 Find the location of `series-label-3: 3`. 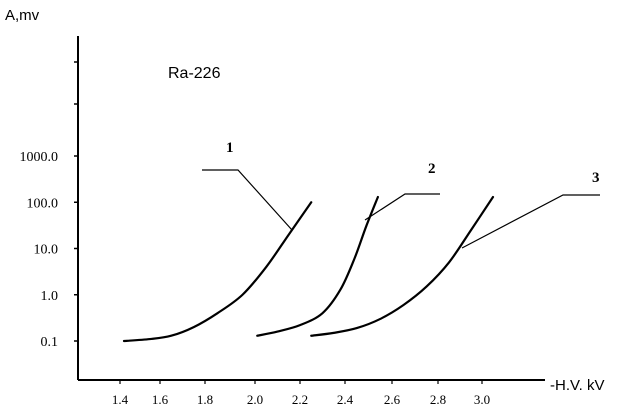

series-label-3: 3 is located at coordinates (596, 178).